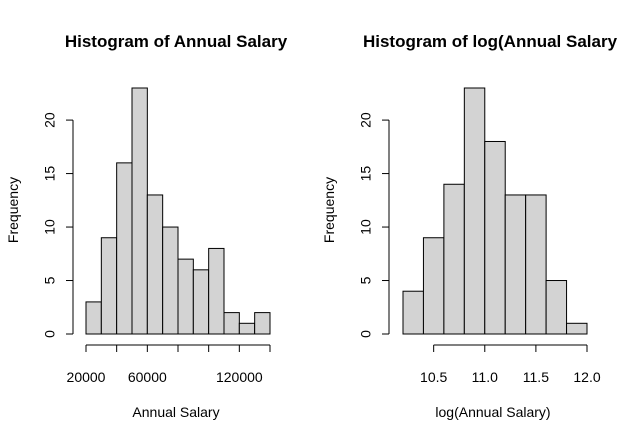 The image size is (634, 442). What do you see at coordinates (490, 41) in the screenshot?
I see `chart-title: Histogram of log(Annual Salary` at bounding box center [490, 41].